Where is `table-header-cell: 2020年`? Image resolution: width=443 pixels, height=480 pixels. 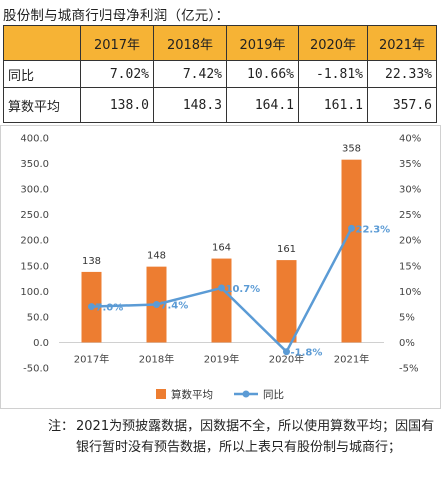
table-header-cell: 2020年 is located at coordinates (333, 43).